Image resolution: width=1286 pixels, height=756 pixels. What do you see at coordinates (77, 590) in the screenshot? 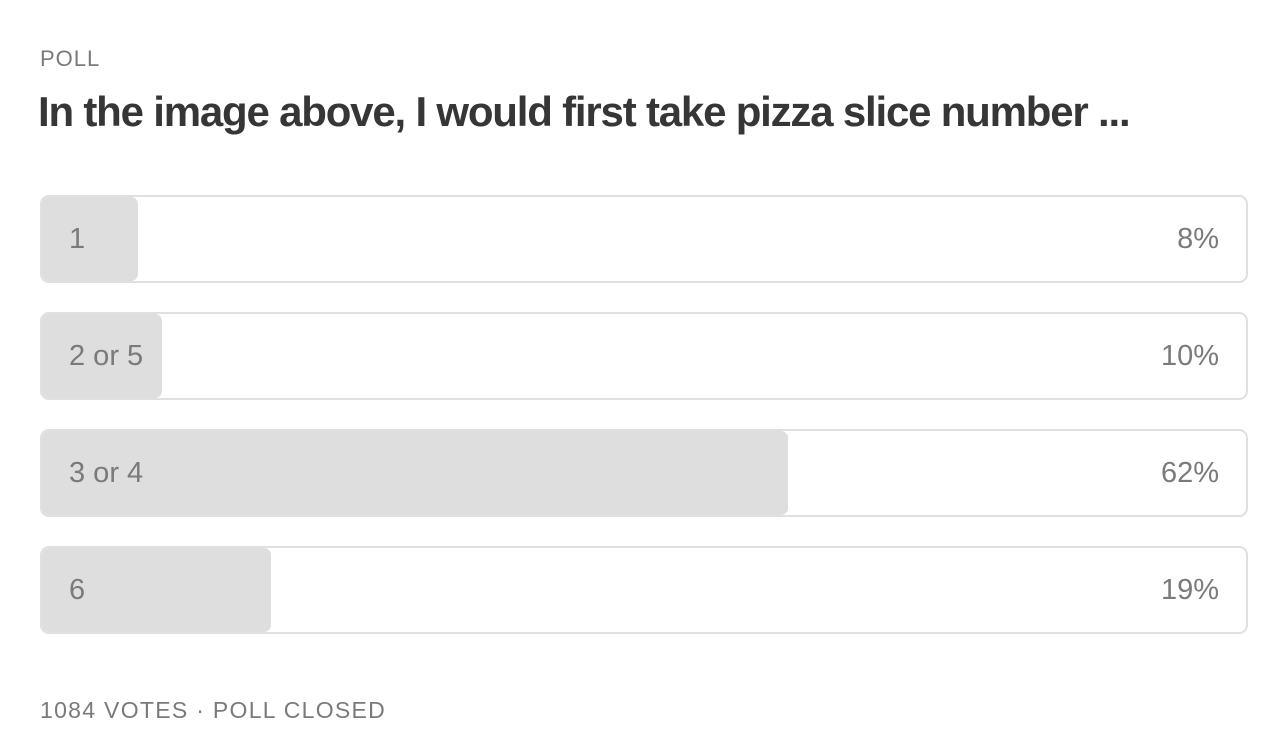
I see `option-label: 6` at bounding box center [77, 590].